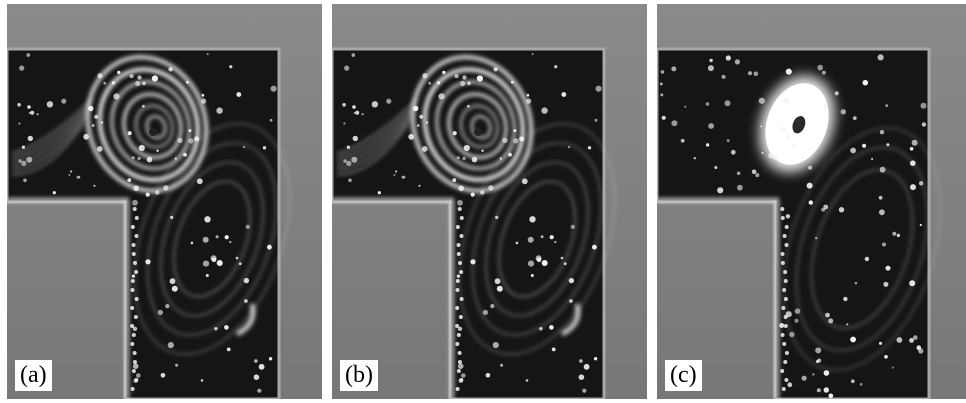 Image resolution: width=966 pixels, height=403 pixels. I want to click on streak-line, so click(48, 148).